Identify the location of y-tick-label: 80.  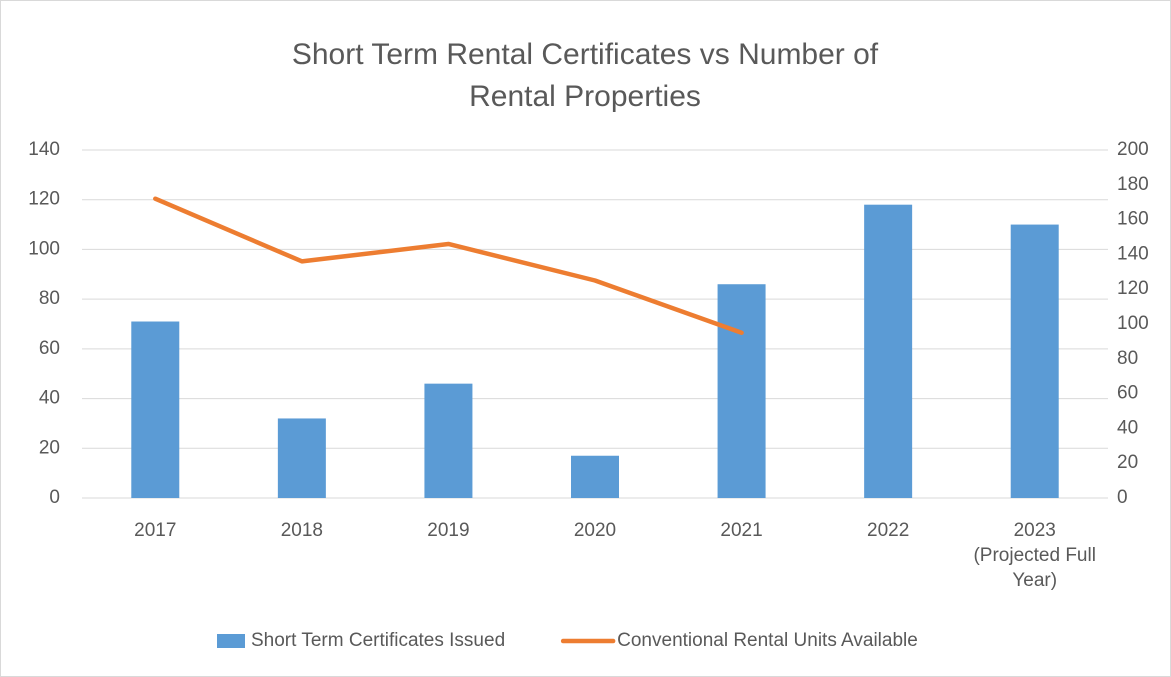
(49, 298).